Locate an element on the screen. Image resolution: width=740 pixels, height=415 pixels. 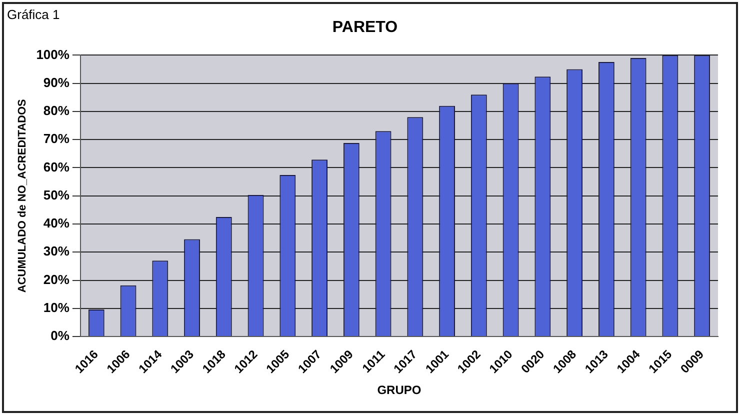
text: Gráfica 1 is located at coordinates (33, 14).